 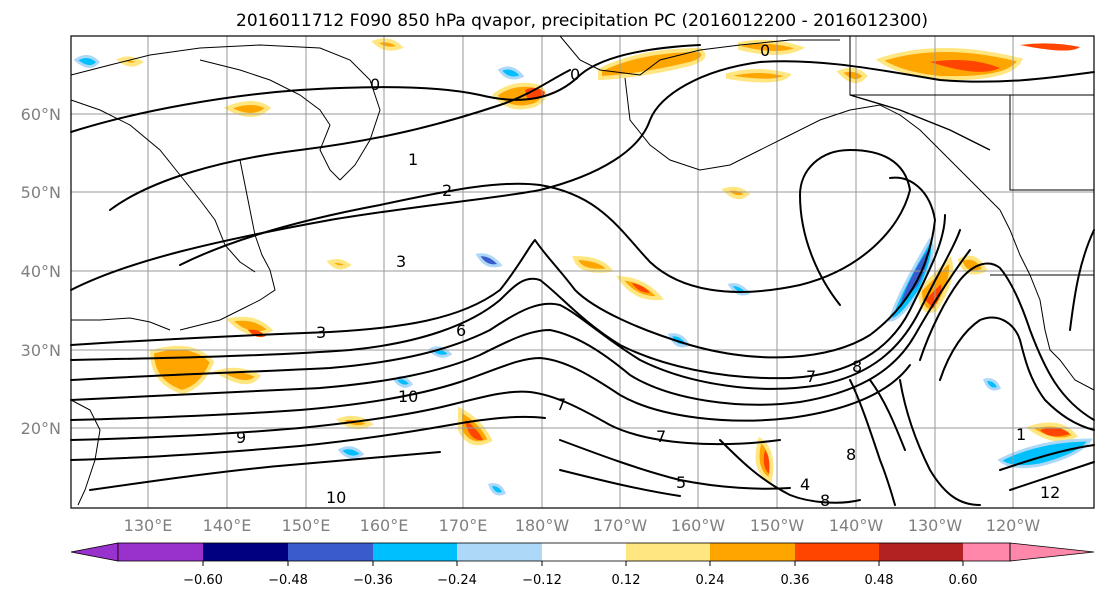 What do you see at coordinates (542, 525) in the screenshot?
I see `lon-label: 180°W` at bounding box center [542, 525].